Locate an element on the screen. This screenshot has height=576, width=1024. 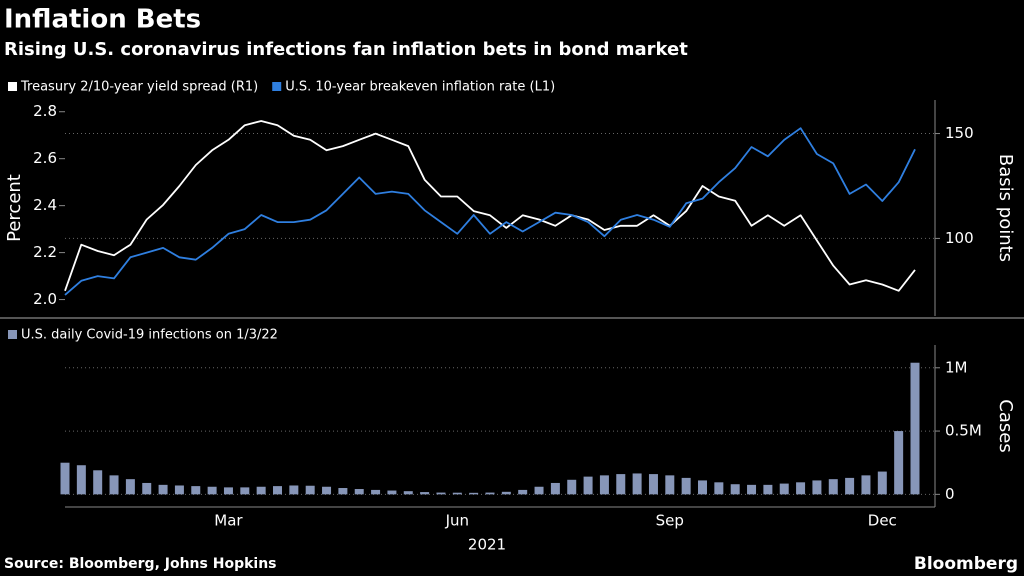
x-tick-label: Jun is located at coordinates (457, 521).